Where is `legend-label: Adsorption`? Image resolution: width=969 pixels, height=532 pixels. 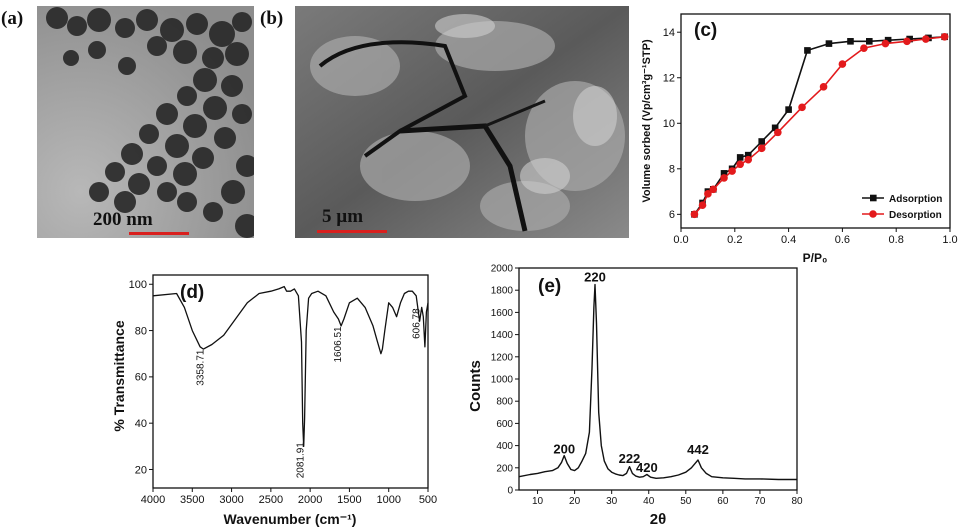
legend-label: Adsorption is located at coordinates (915, 199).